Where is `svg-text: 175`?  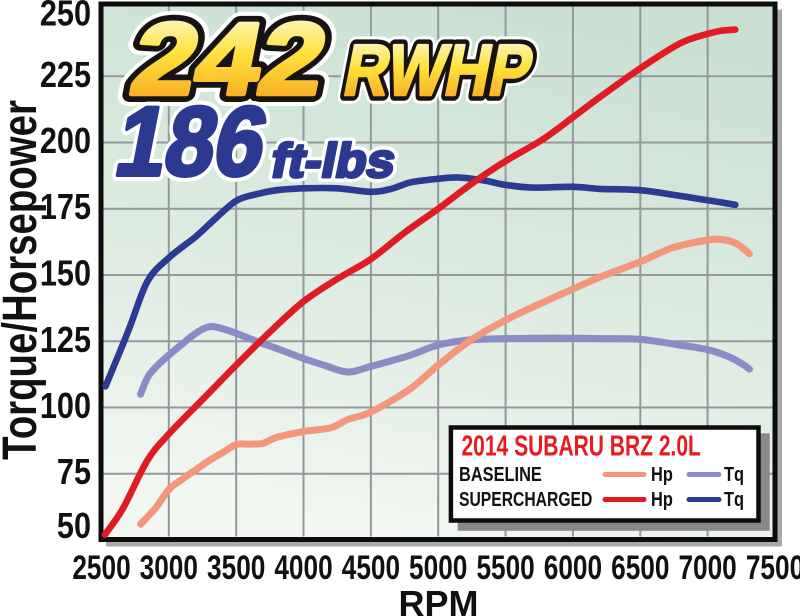 svg-text: 175 is located at coordinates (65, 207).